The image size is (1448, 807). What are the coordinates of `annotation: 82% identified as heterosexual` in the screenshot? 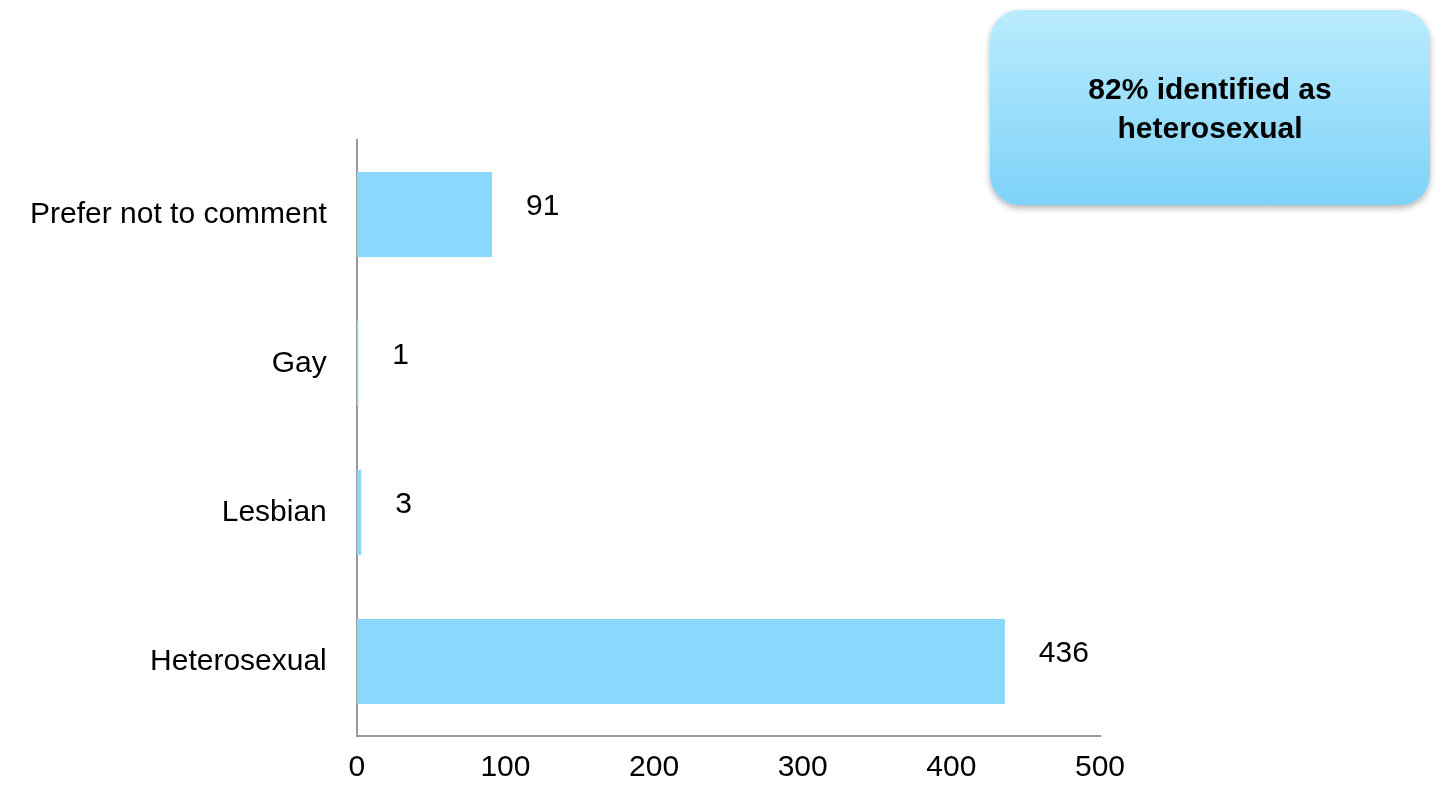 It's located at (1210, 108).